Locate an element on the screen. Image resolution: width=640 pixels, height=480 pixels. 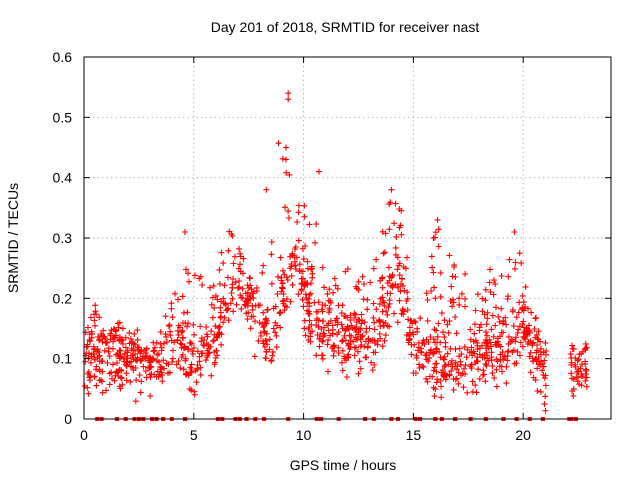
y-tick-label: 0.6 is located at coordinates (63, 57).